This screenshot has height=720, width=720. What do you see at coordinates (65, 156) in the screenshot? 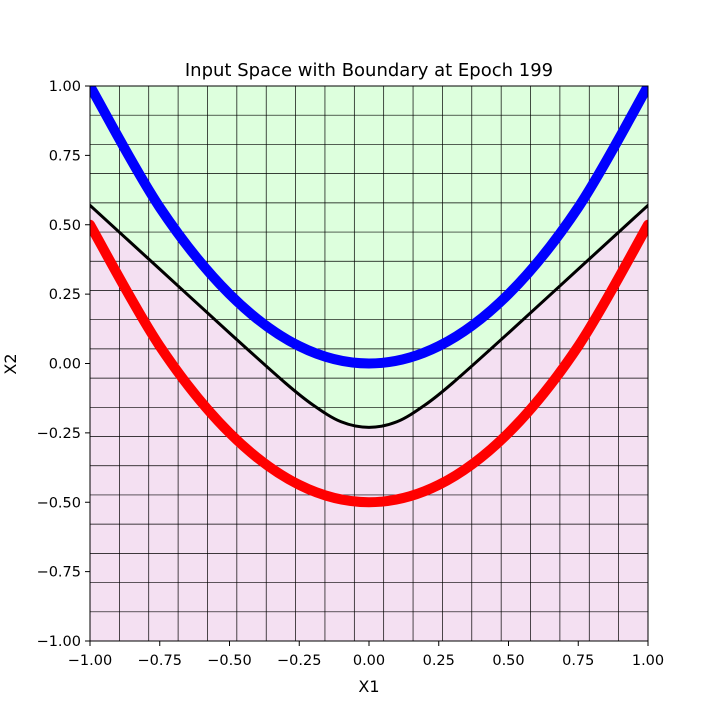
I see `y-tick-label: 0.75` at bounding box center [65, 156].